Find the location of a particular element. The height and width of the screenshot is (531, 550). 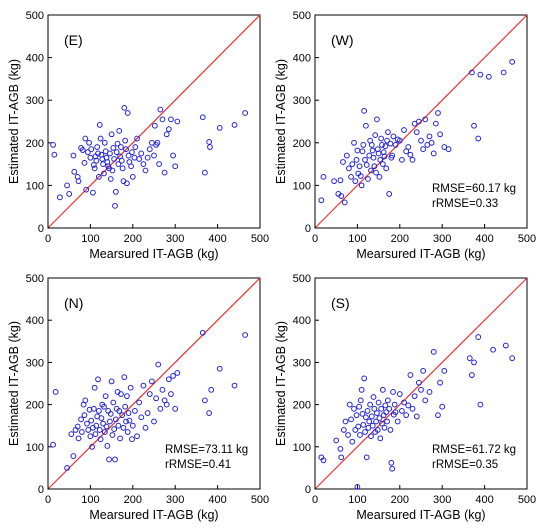

stat-annotation: RMSE=61.72 kg is located at coordinates (474, 450).